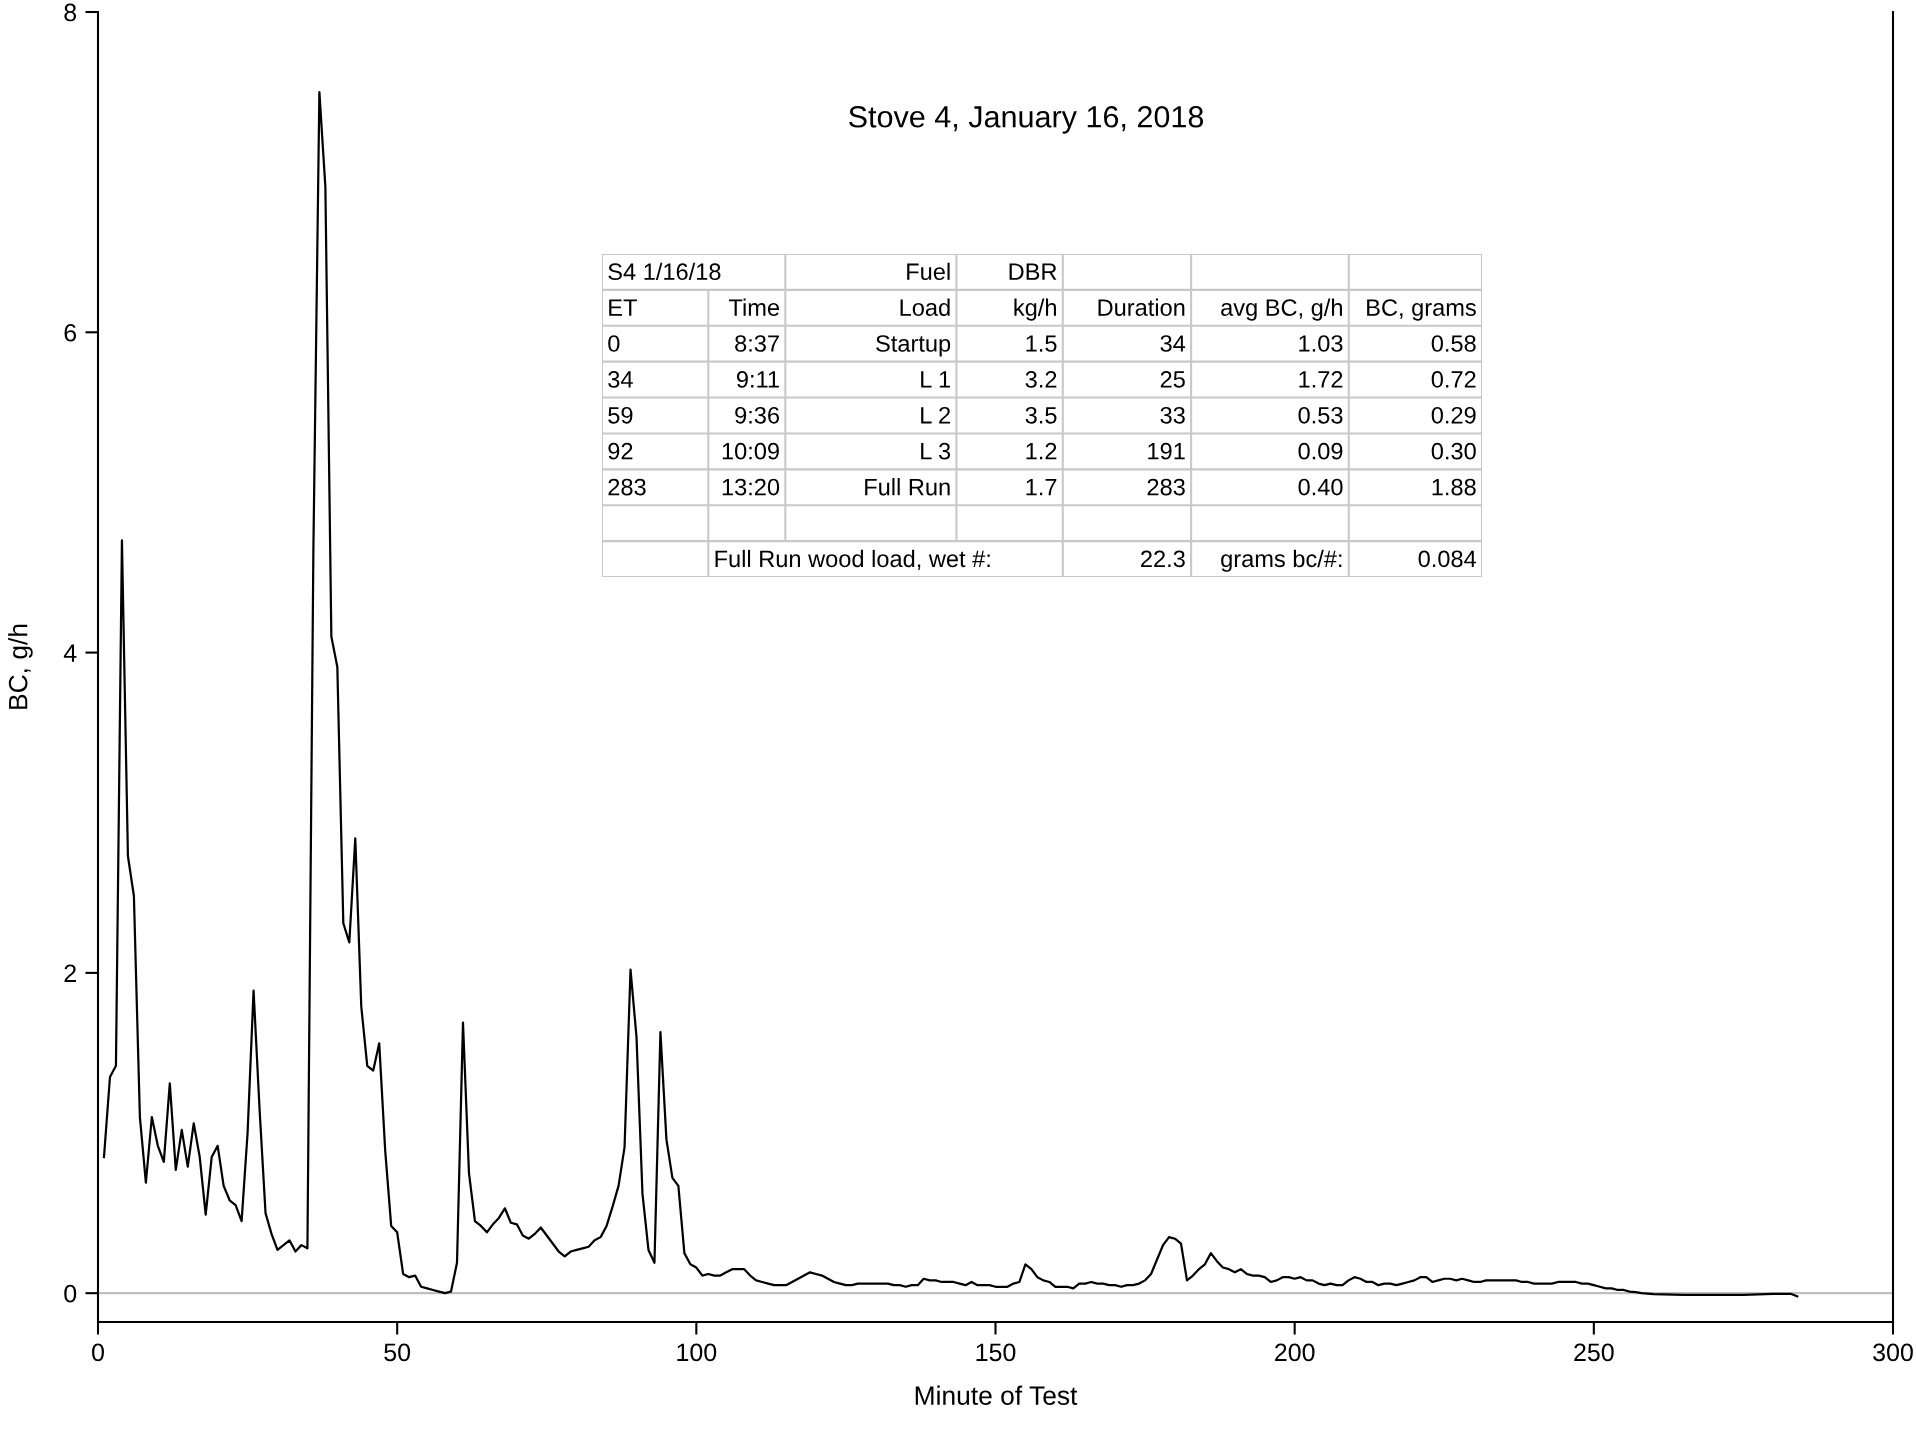 The height and width of the screenshot is (1433, 1916). I want to click on text: 0.30, so click(1453, 451).